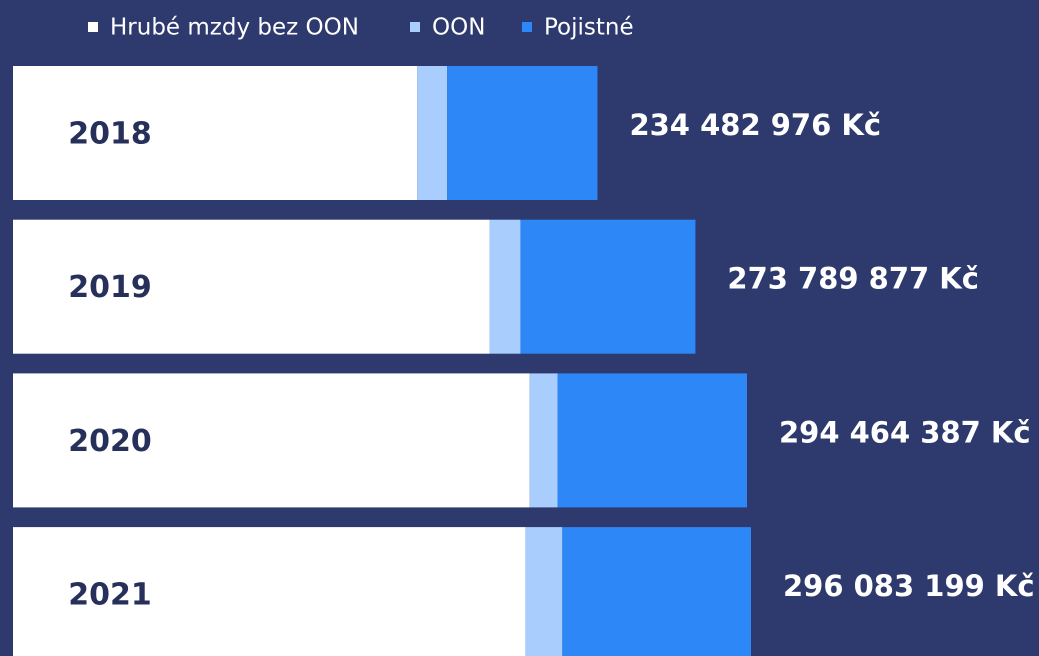 The width and height of the screenshot is (1039, 656). What do you see at coordinates (589, 28) in the screenshot?
I see `legend-label: Pojistné` at bounding box center [589, 28].